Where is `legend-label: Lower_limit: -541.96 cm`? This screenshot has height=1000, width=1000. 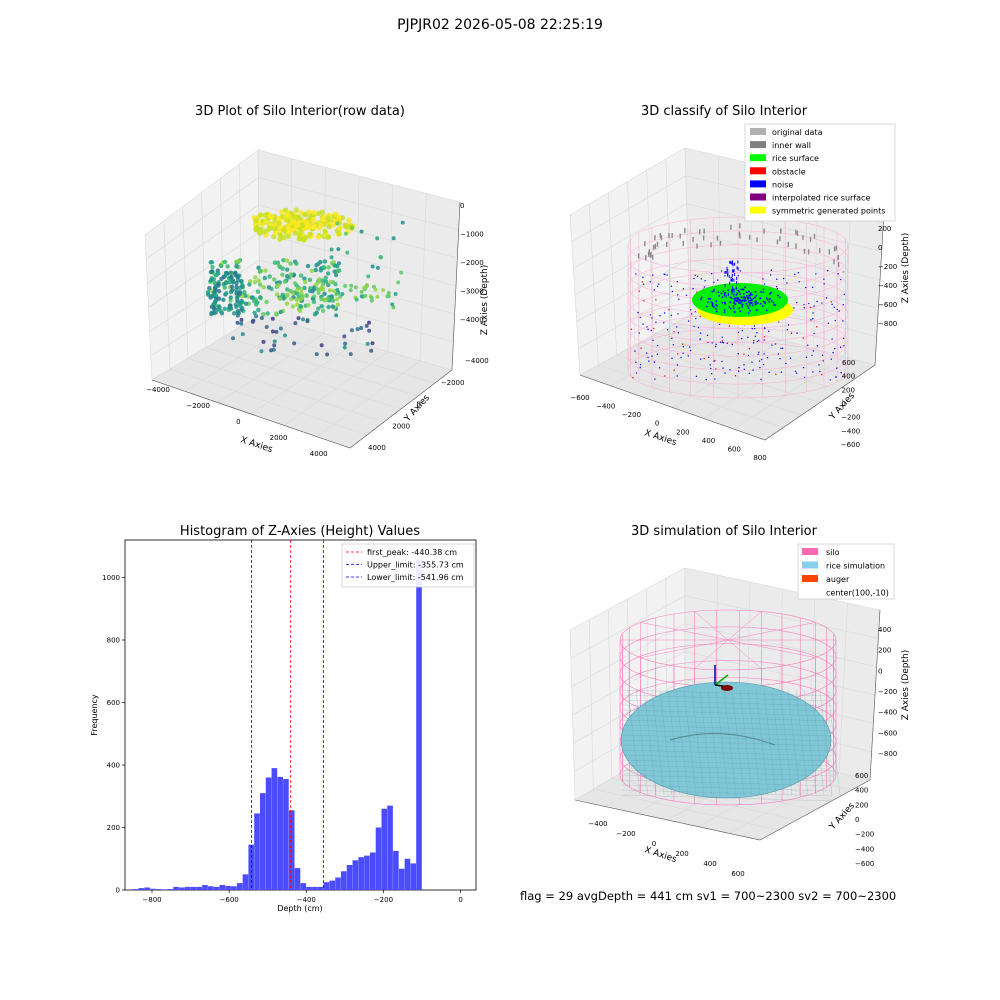 legend-label: Lower_limit: -541.96 cm is located at coordinates (415, 577).